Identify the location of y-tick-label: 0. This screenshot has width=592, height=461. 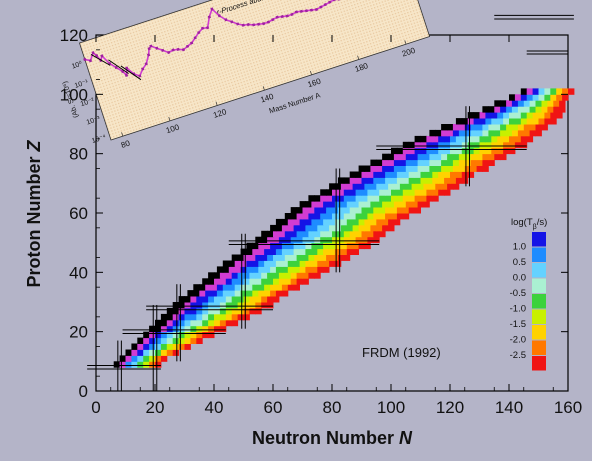
(83, 391).